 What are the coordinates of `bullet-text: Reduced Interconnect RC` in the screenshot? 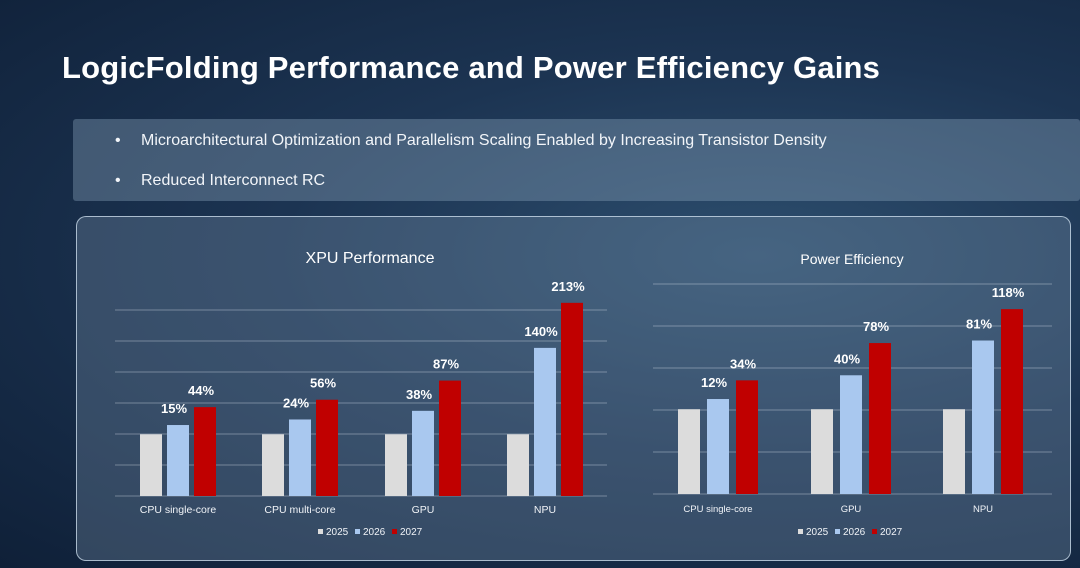 It's located at (233, 180).